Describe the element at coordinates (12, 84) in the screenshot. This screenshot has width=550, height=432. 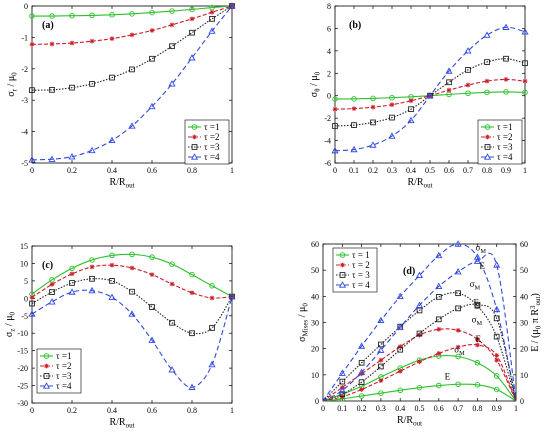
I see `y-axis-label: σr / μ0` at that location.